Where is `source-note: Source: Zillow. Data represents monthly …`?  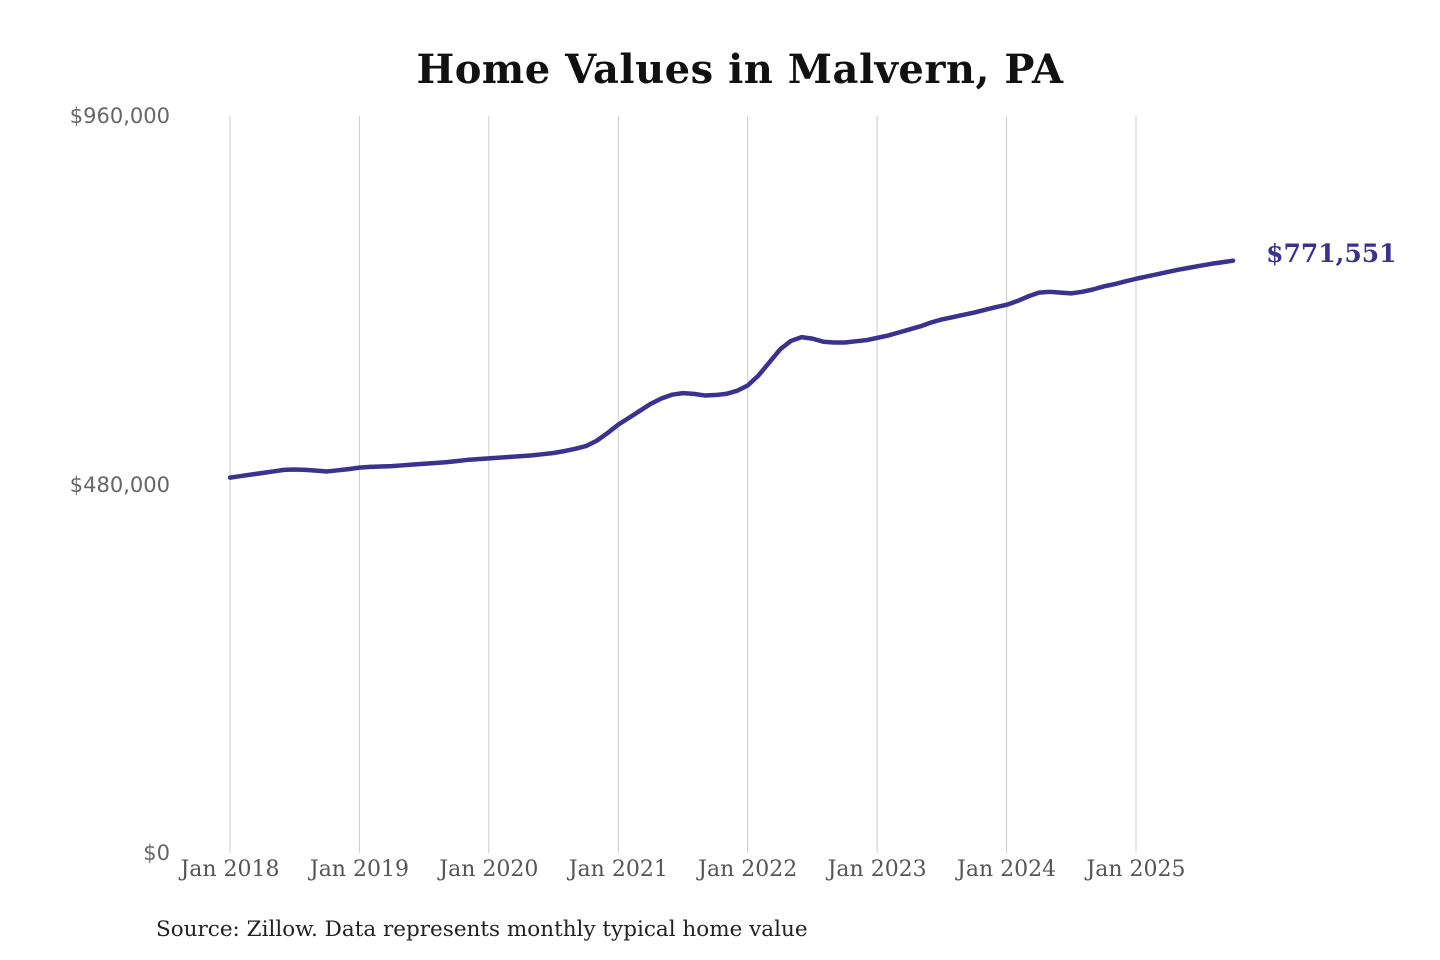
source-note: Source: Zillow. Data represents monthly … is located at coordinates (482, 929).